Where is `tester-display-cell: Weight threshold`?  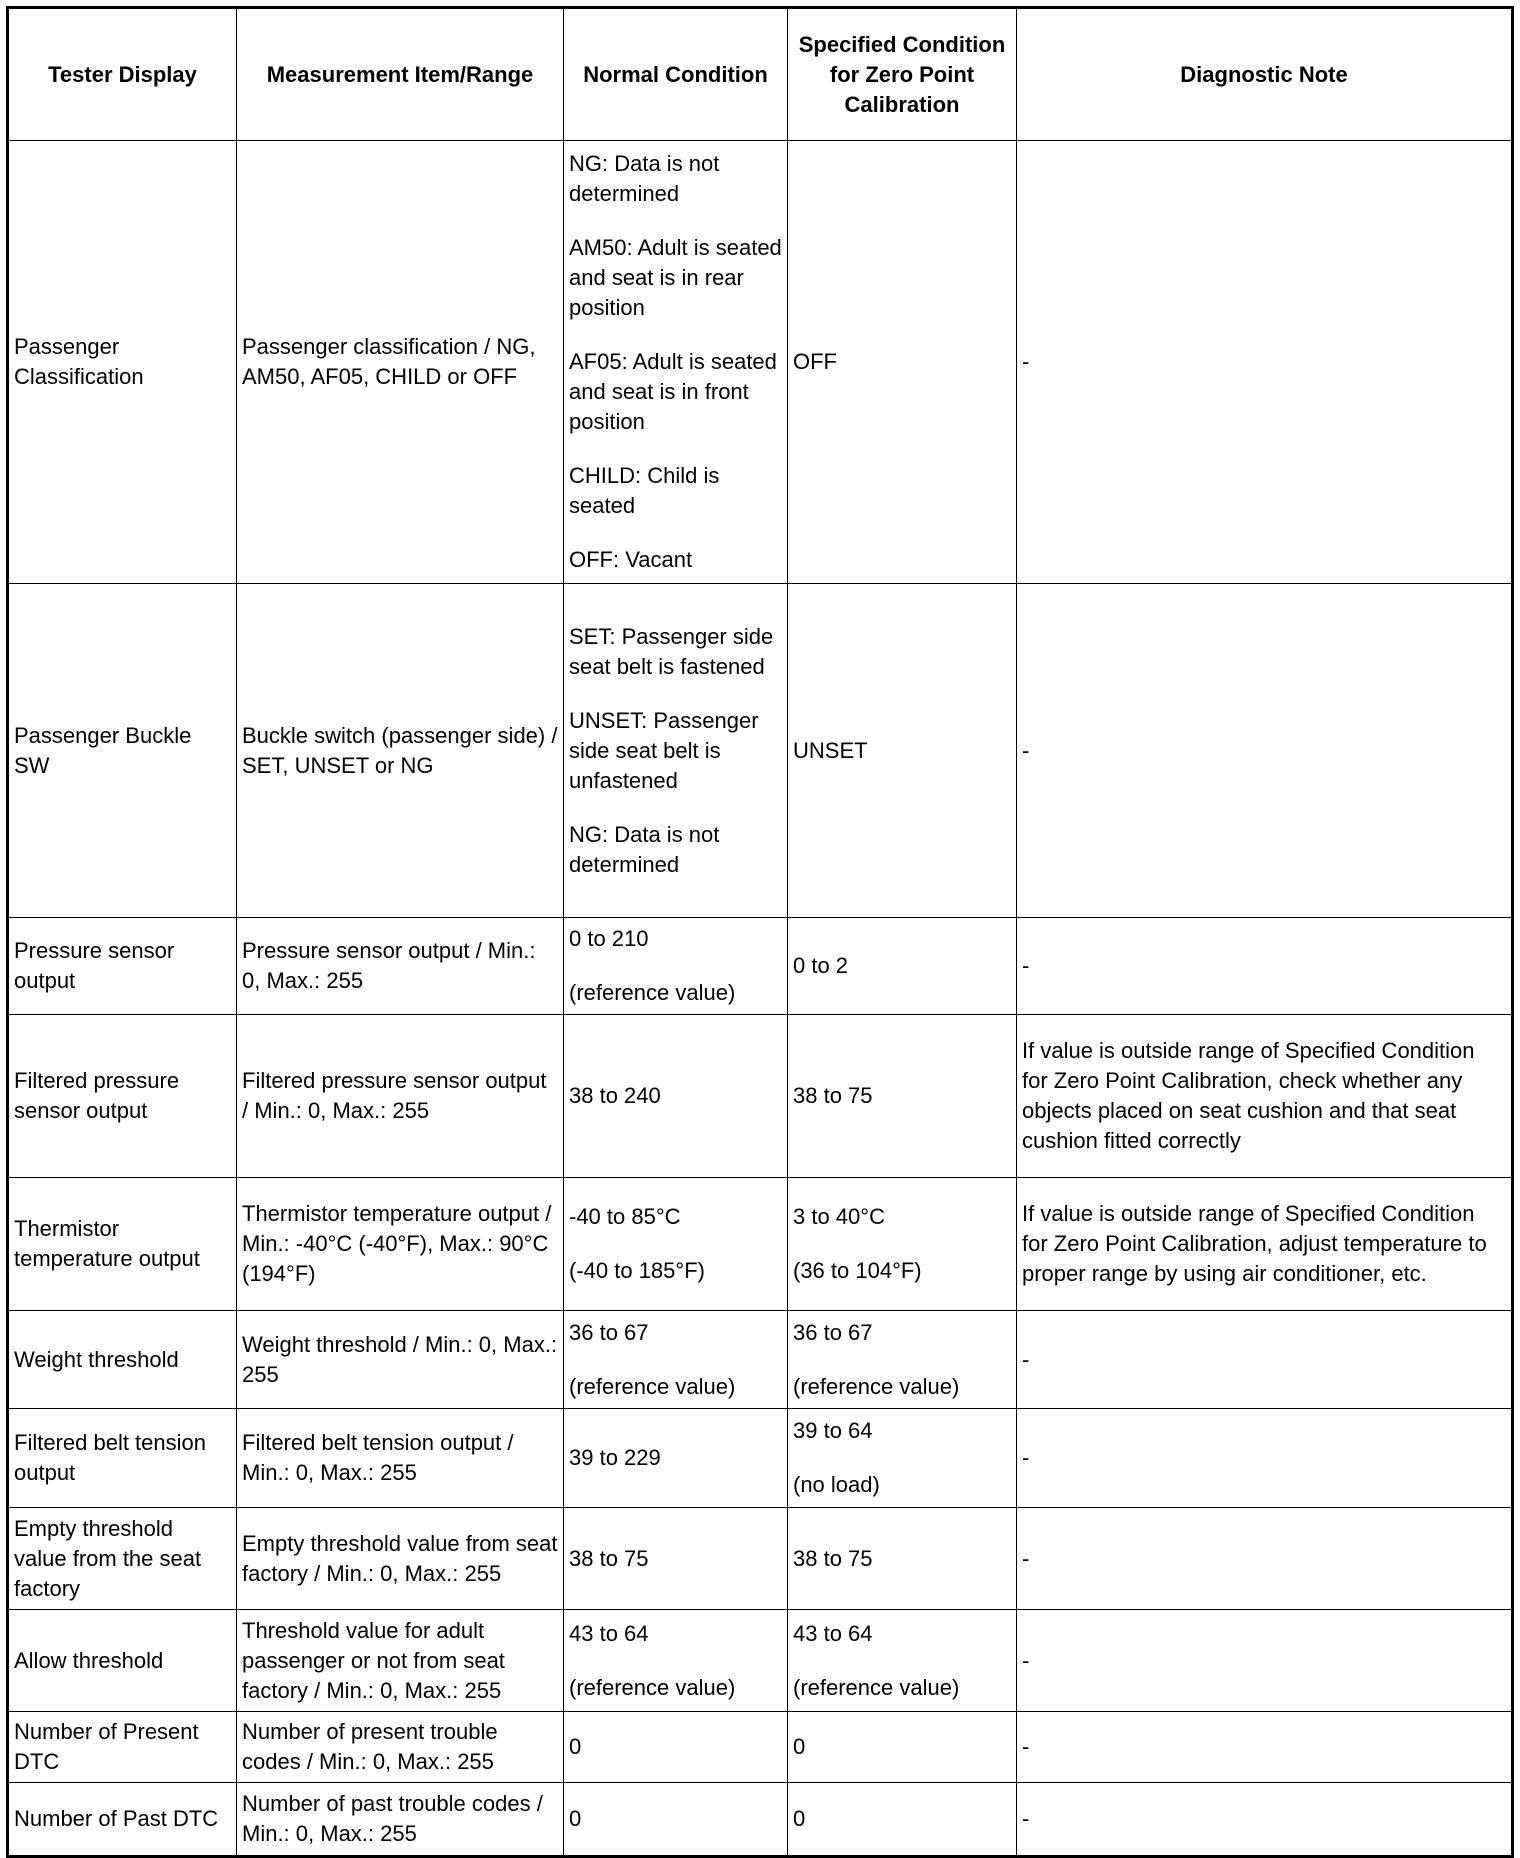 tester-display-cell: Weight threshold is located at coordinates (122, 1359).